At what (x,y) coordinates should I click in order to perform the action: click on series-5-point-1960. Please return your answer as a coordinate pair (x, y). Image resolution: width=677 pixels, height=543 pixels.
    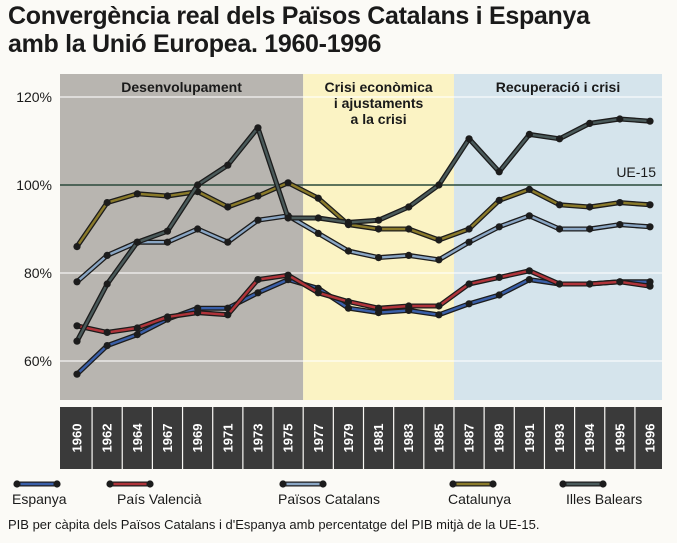
    Looking at the image, I should click on (77, 341).